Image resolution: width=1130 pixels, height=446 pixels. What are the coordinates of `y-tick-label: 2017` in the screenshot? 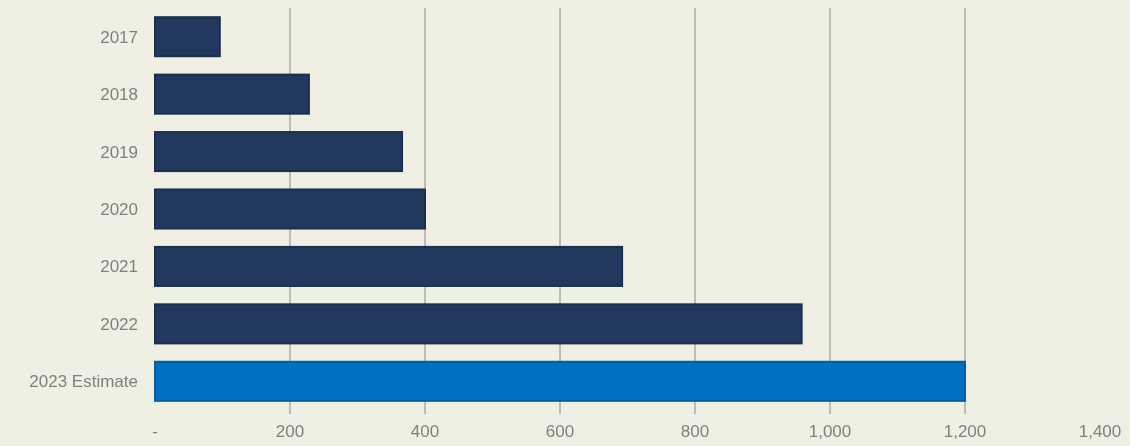 It's located at (119, 37).